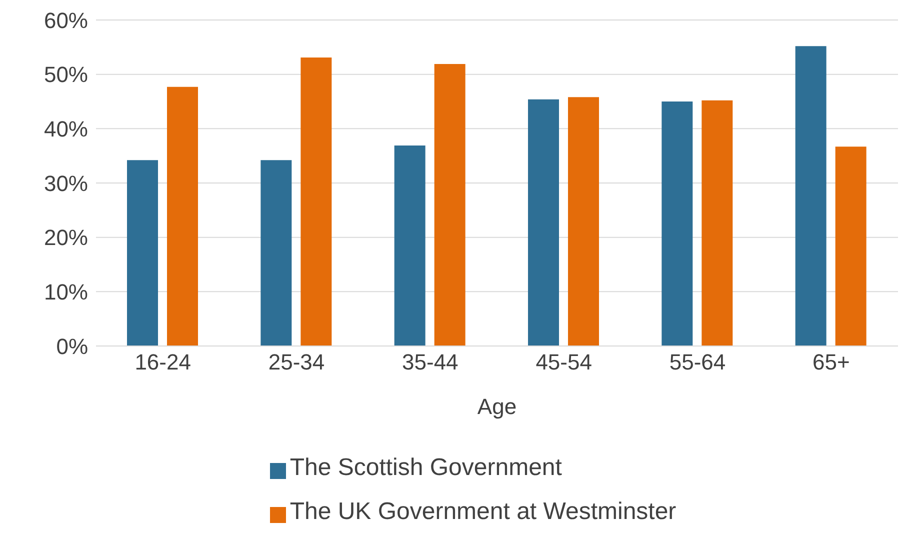 The height and width of the screenshot is (544, 910). What do you see at coordinates (66, 291) in the screenshot?
I see `y-tick-label: 10%` at bounding box center [66, 291].